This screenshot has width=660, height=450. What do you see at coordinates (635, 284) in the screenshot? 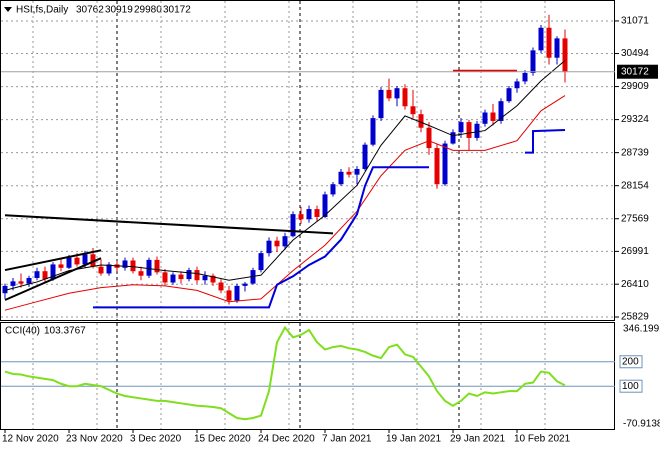
I see `y-tick-label: 26410` at bounding box center [635, 284].